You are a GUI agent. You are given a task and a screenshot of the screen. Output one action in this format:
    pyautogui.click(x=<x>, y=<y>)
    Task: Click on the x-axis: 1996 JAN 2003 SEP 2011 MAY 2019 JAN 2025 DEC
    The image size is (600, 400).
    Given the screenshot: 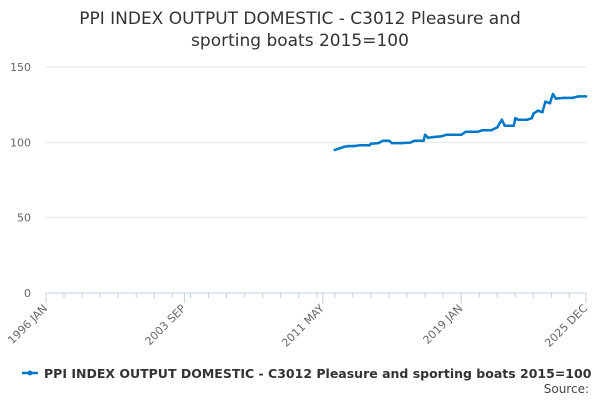 What is the action you would take?
    pyautogui.click(x=297, y=321)
    